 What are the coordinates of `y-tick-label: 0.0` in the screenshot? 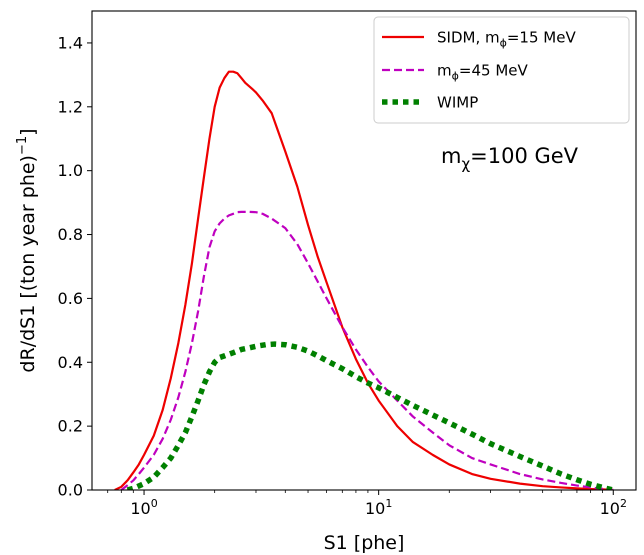 It's located at (70, 490).